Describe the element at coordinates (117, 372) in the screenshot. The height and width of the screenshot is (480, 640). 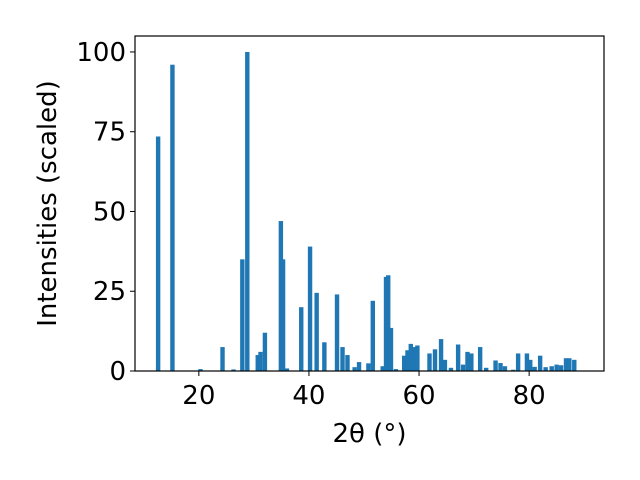
I see `y-tick-label: 0` at that location.